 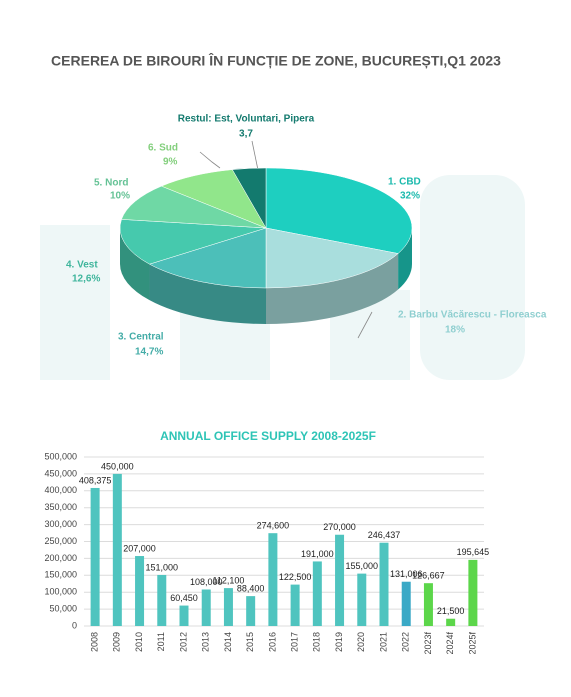 I want to click on slice-value-label: 18%, so click(x=455, y=330).